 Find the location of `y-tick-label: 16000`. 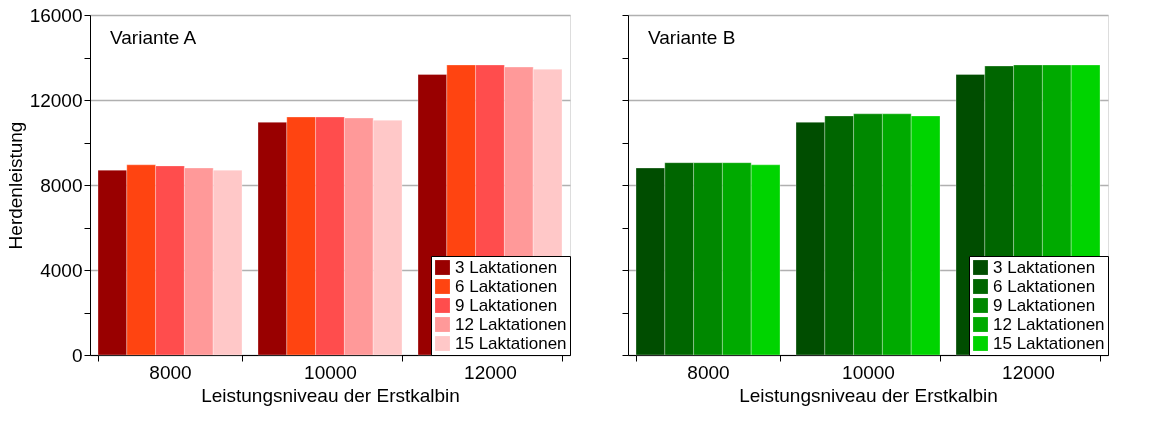

y-tick-label: 16000 is located at coordinates (56, 15).